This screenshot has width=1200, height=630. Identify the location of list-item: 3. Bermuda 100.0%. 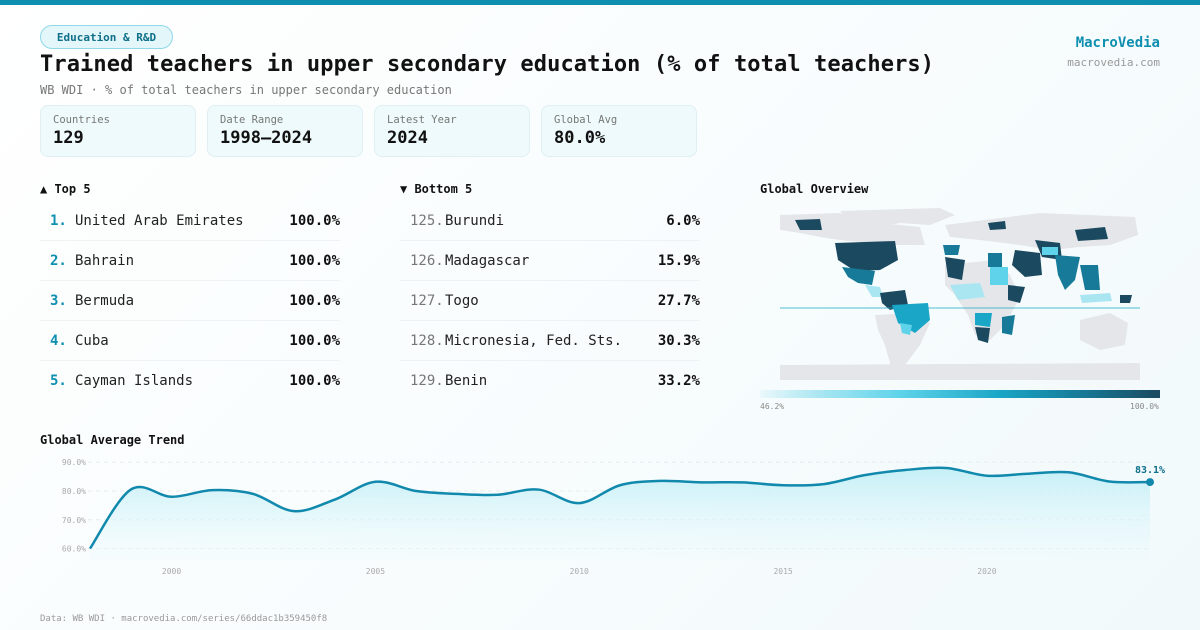
(190, 301).